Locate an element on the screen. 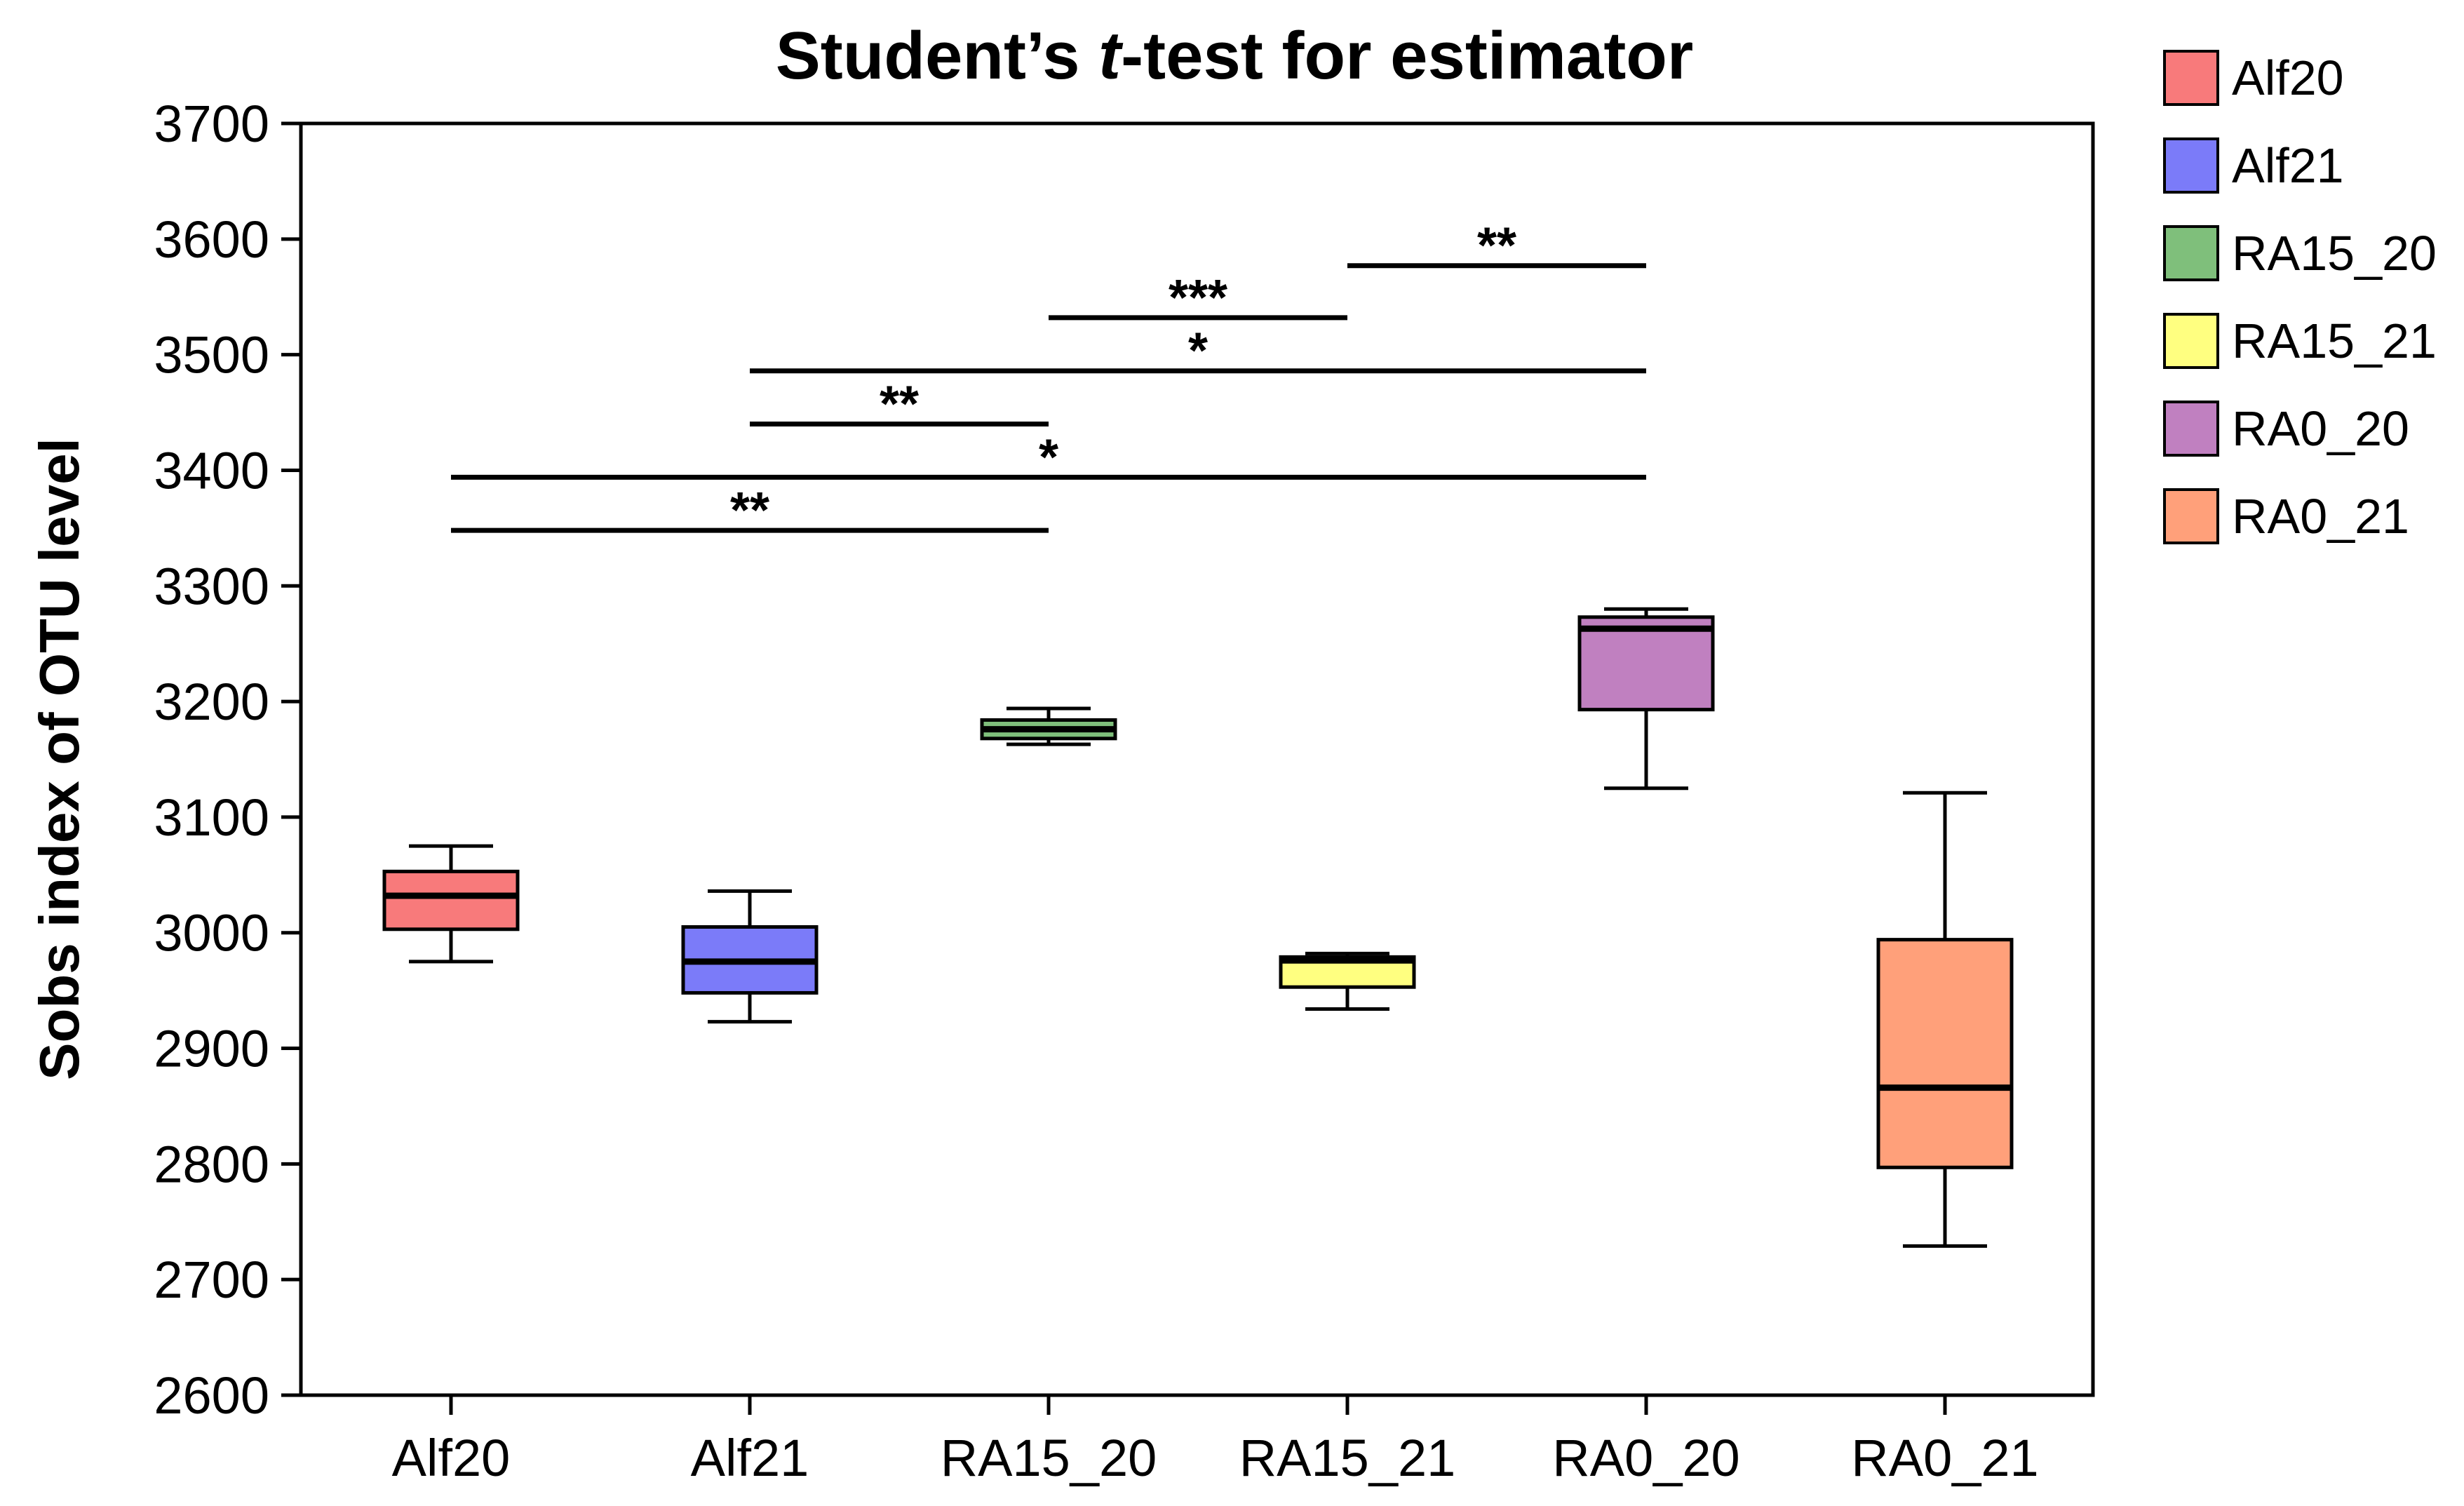 Image resolution: width=2464 pixels, height=1506 pixels. y-tick-label: 2700 is located at coordinates (211, 1280).